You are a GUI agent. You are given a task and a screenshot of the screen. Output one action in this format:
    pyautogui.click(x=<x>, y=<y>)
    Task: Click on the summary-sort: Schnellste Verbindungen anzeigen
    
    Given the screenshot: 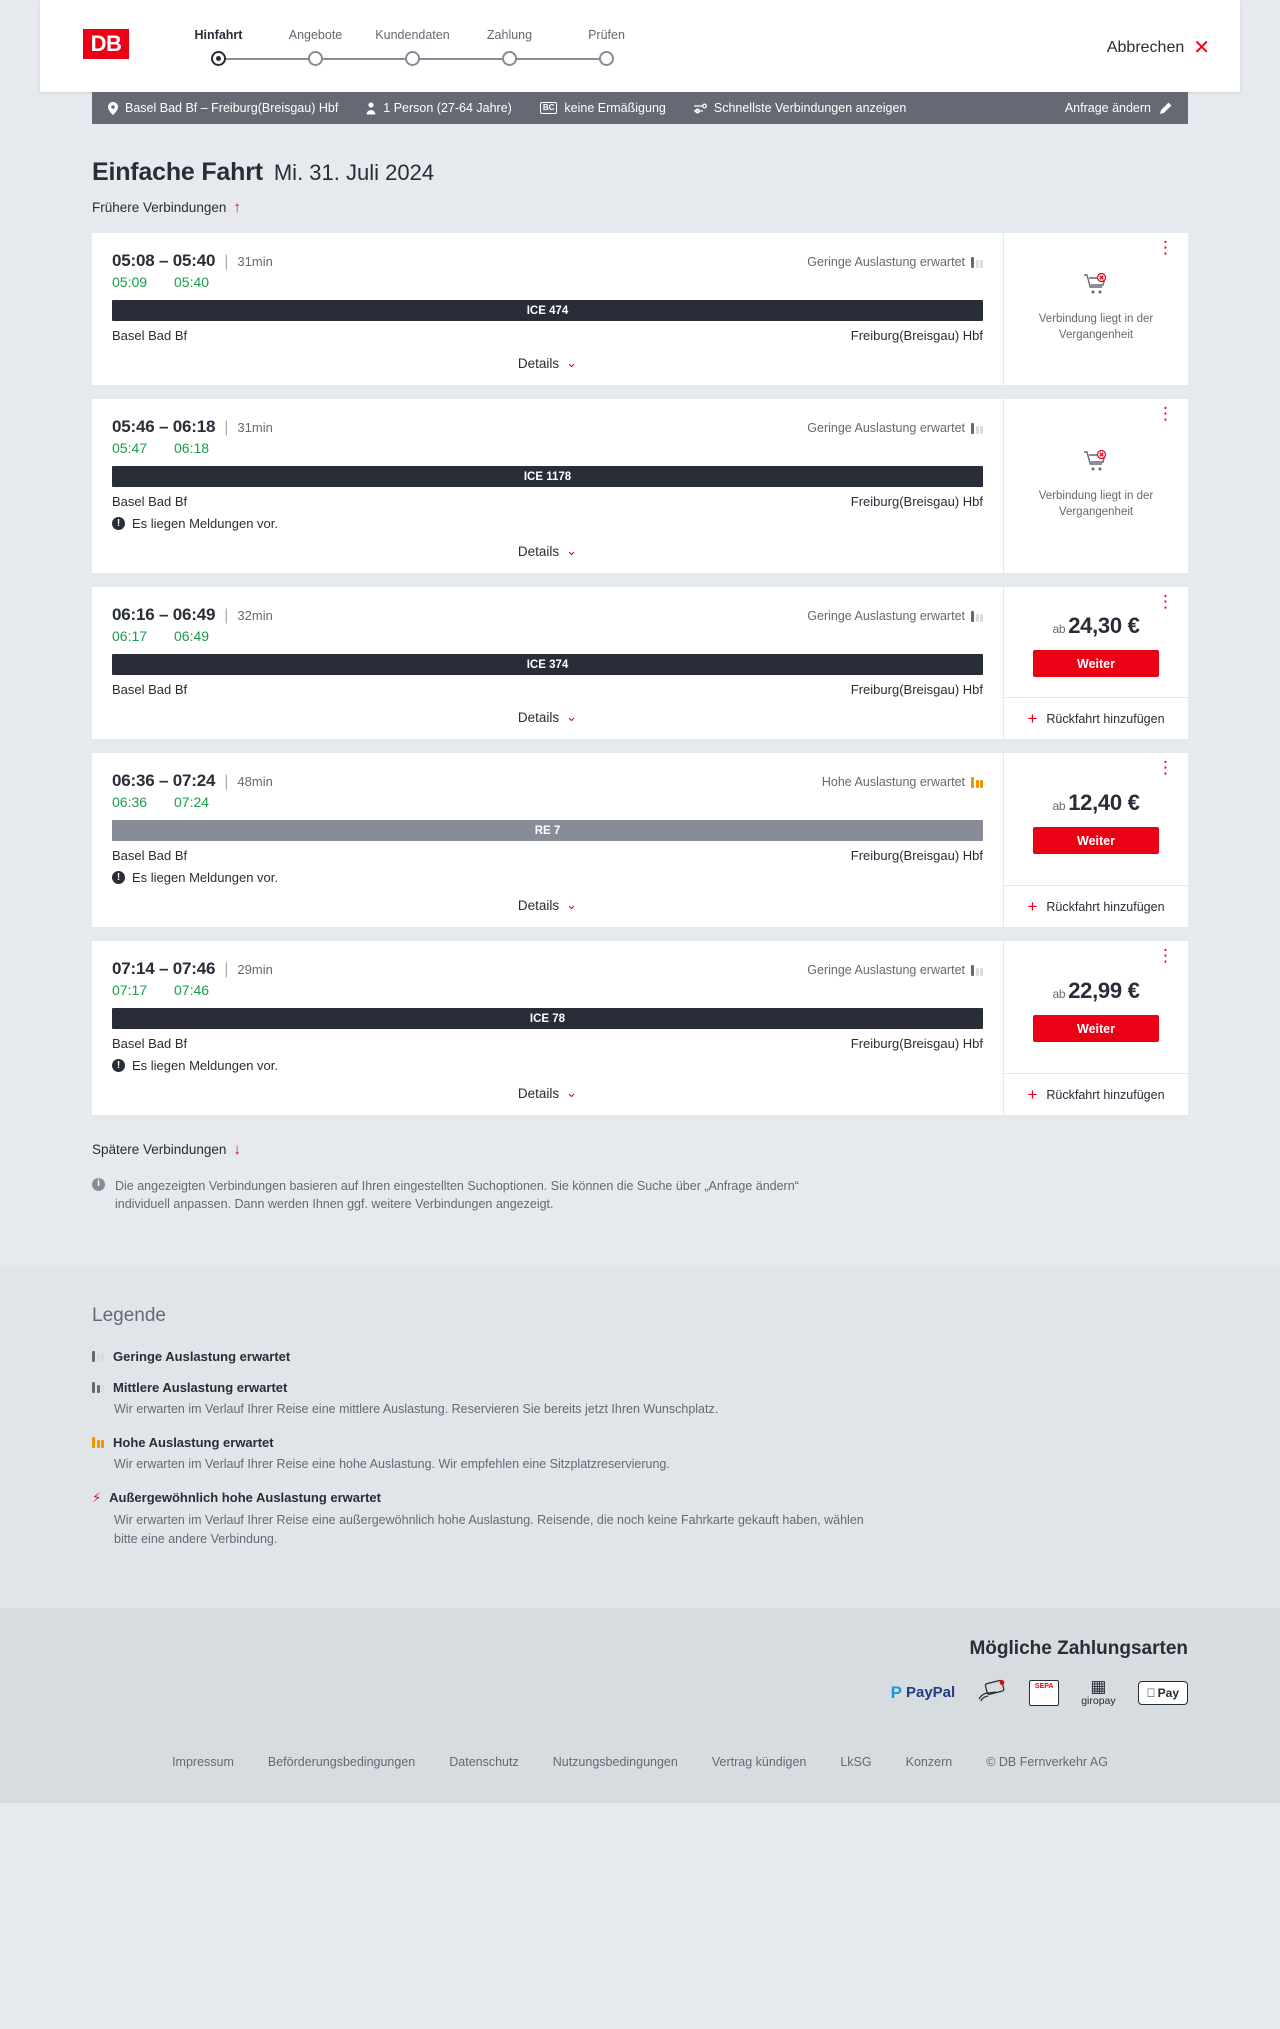 What is the action you would take?
    pyautogui.click(x=800, y=108)
    